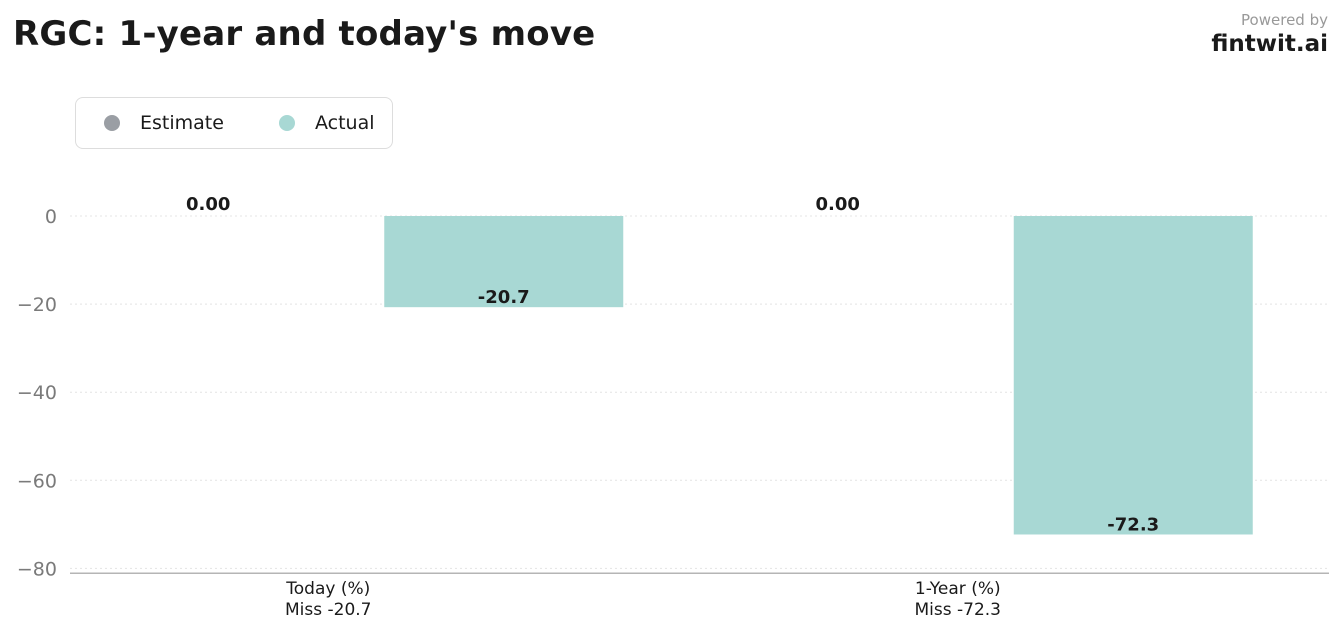 The width and height of the screenshot is (1341, 631). Describe the element at coordinates (37, 393) in the screenshot. I see `y-tick-label: −40` at that location.